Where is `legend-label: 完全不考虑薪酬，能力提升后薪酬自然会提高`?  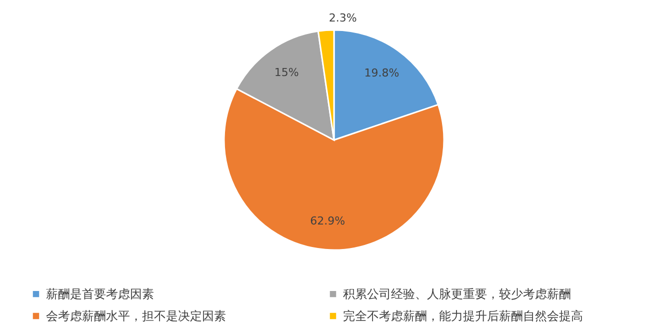
legend-label: 完全不考虑薪酬，能力提升后薪酬自然会提高 is located at coordinates (463, 316).